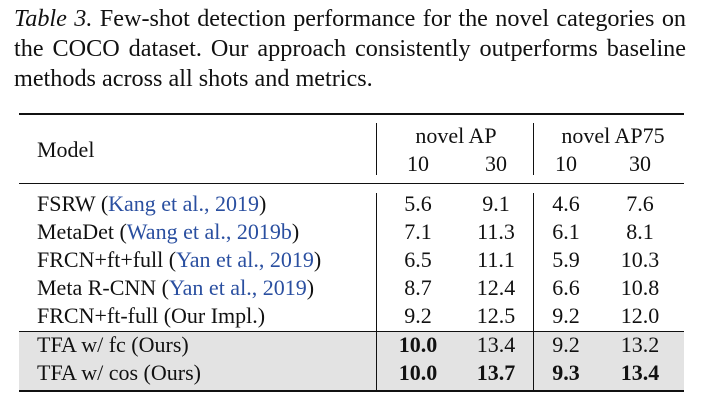 The image size is (701, 407). I want to click on model-column-header: Model, so click(66, 149).